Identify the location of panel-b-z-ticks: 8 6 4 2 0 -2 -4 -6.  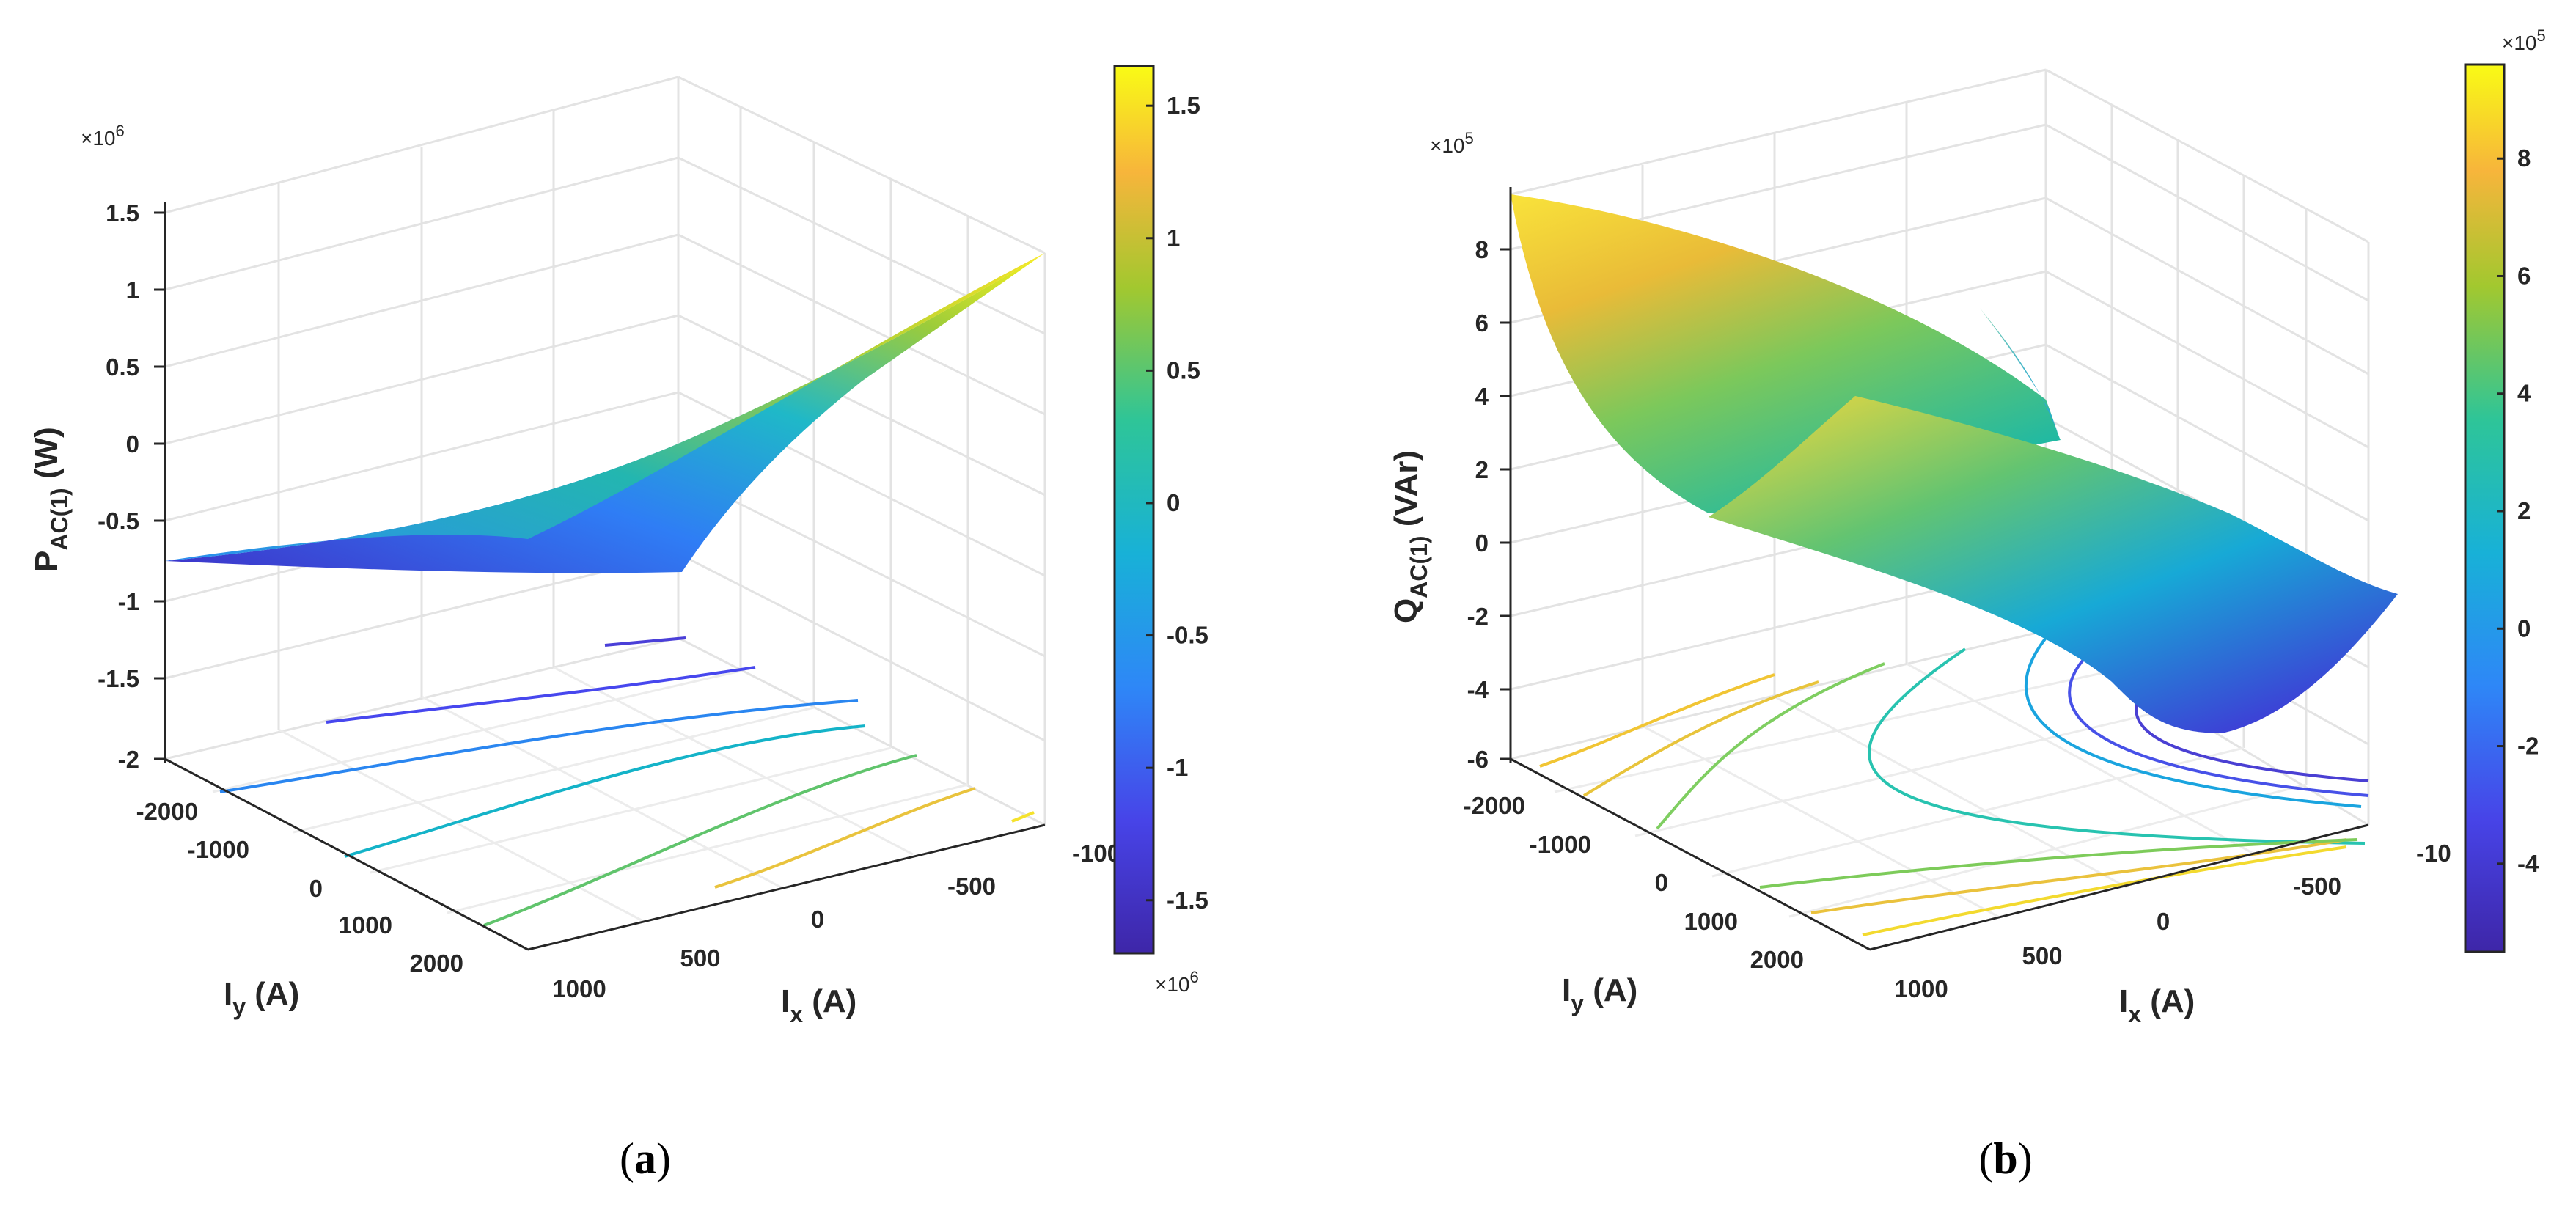
(1478, 505).